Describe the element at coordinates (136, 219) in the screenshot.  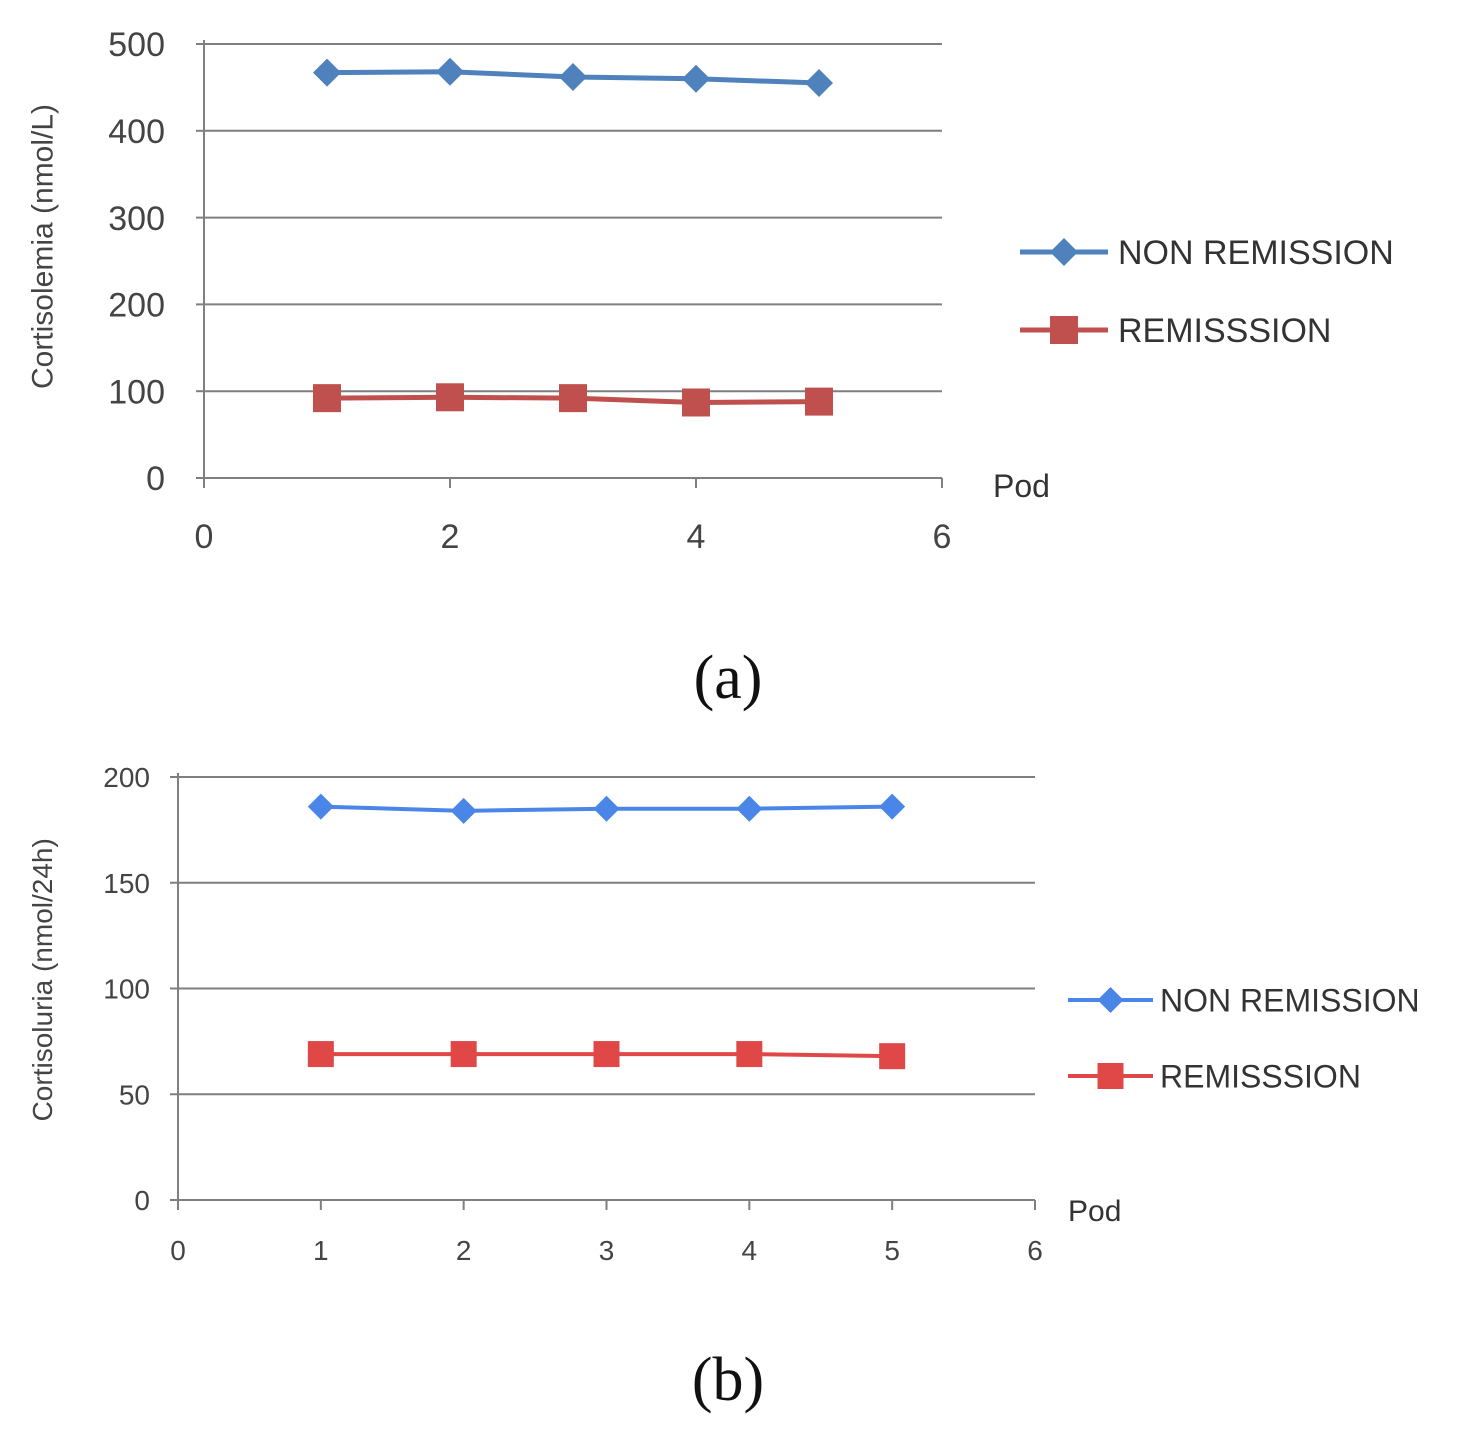
I see `y-tick-label: 300` at that location.